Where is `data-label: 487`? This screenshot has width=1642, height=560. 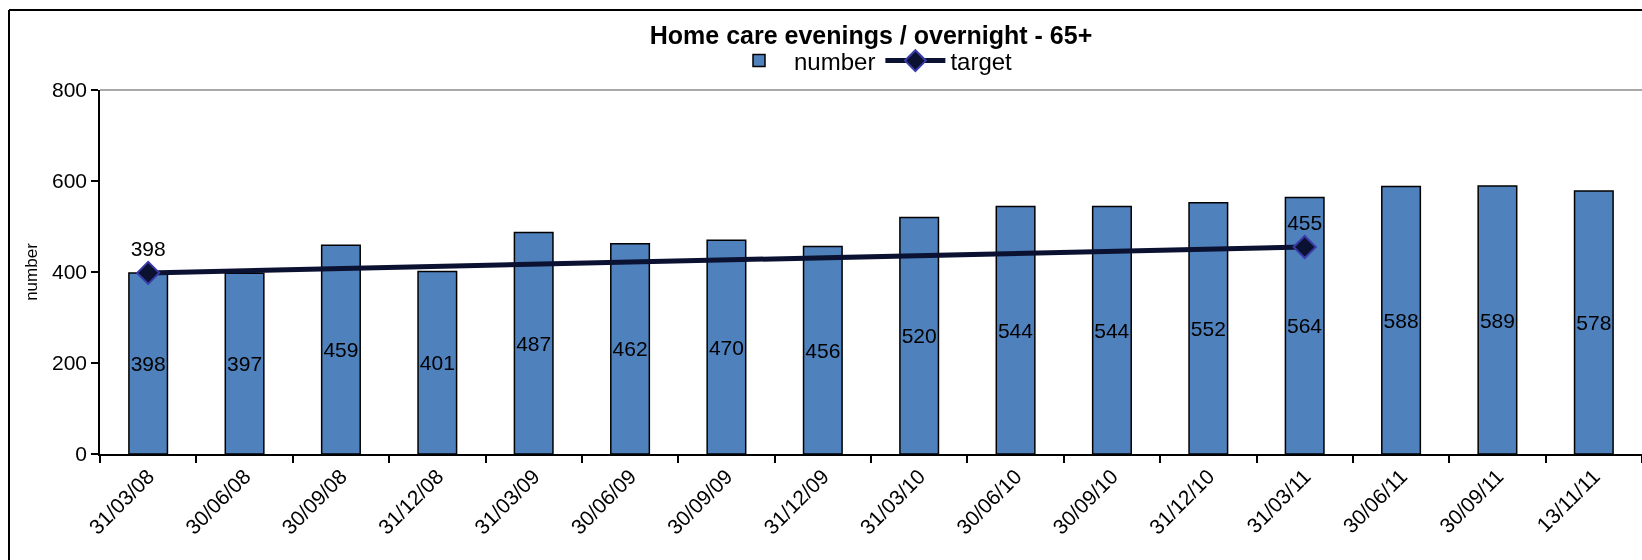
data-label: 487 is located at coordinates (534, 343).